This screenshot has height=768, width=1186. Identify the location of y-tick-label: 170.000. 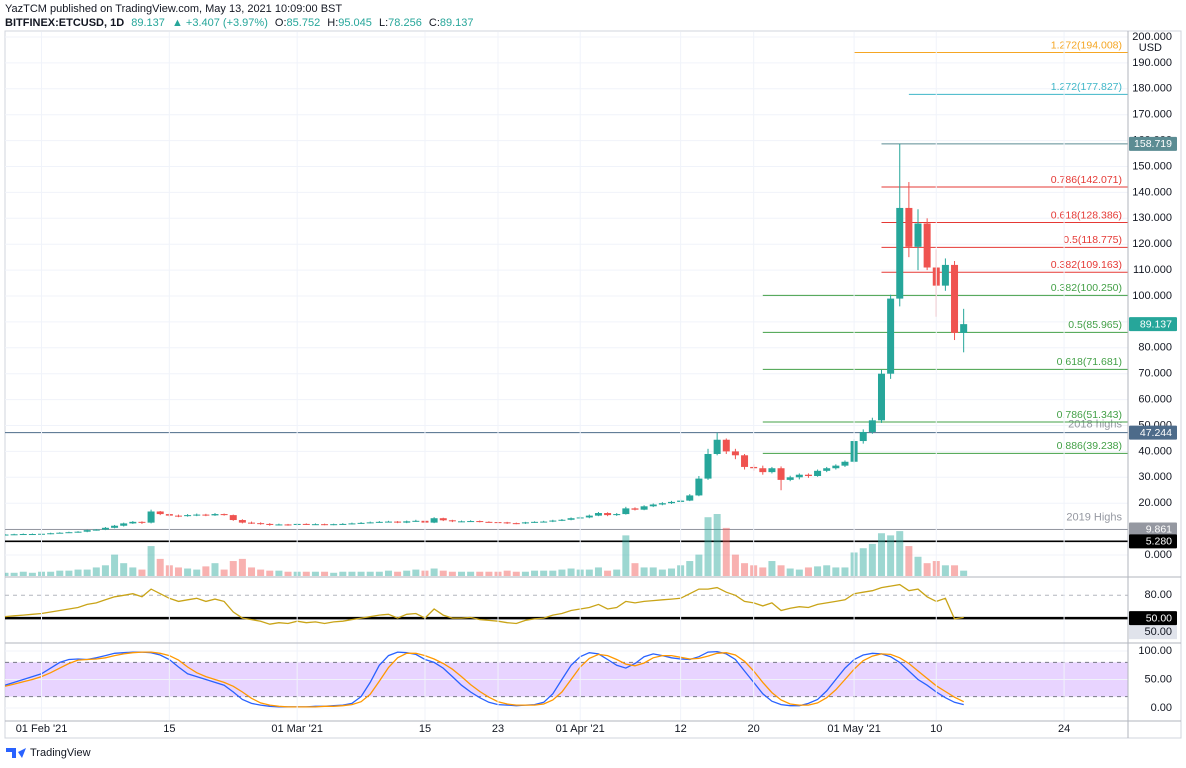
(1152, 115).